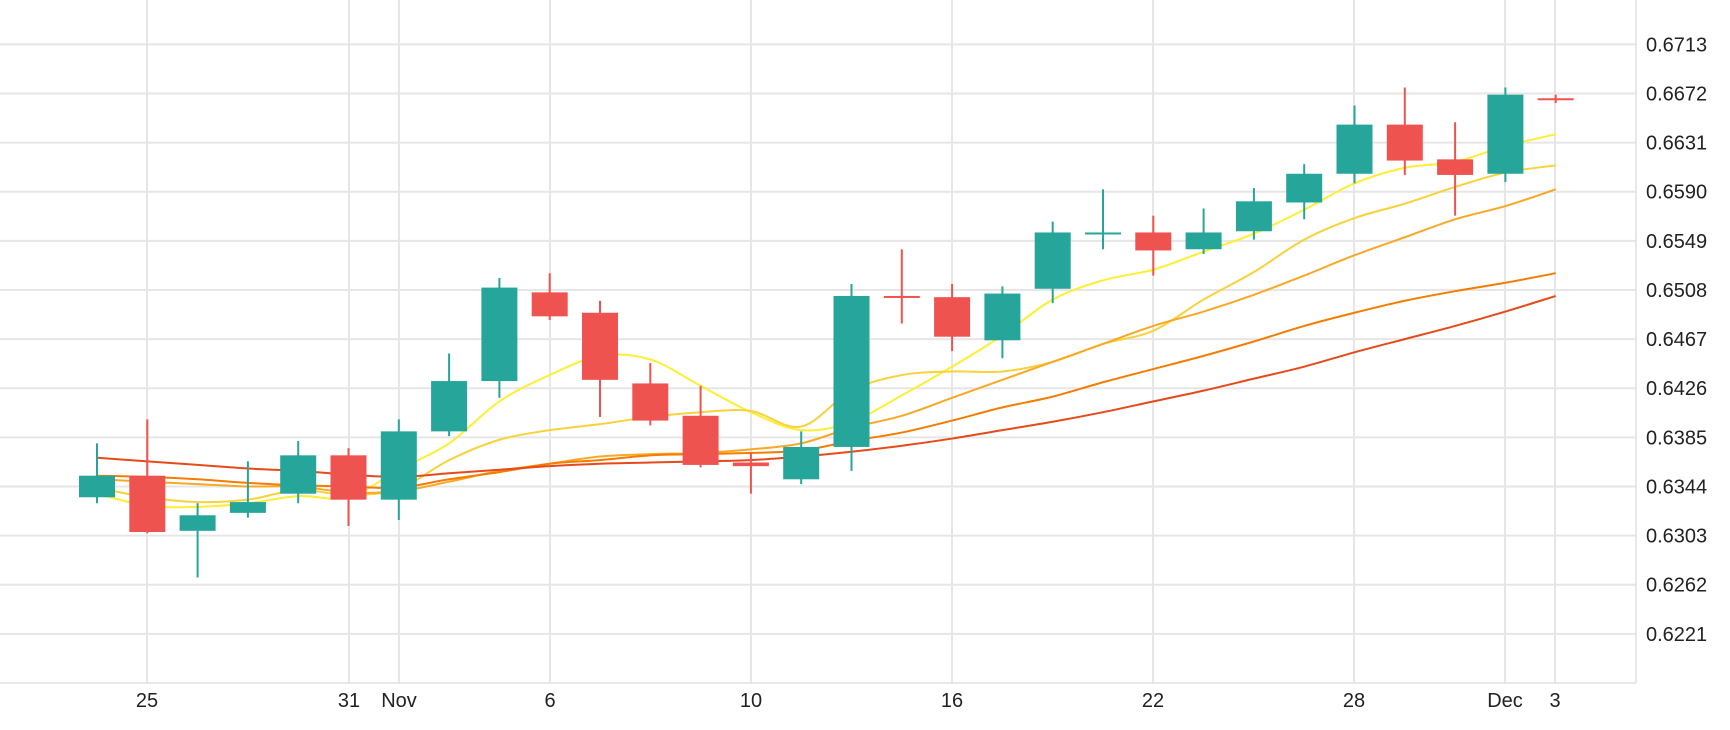  What do you see at coordinates (1676, 537) in the screenshot?
I see `y-tick-label: 0.6303` at bounding box center [1676, 537].